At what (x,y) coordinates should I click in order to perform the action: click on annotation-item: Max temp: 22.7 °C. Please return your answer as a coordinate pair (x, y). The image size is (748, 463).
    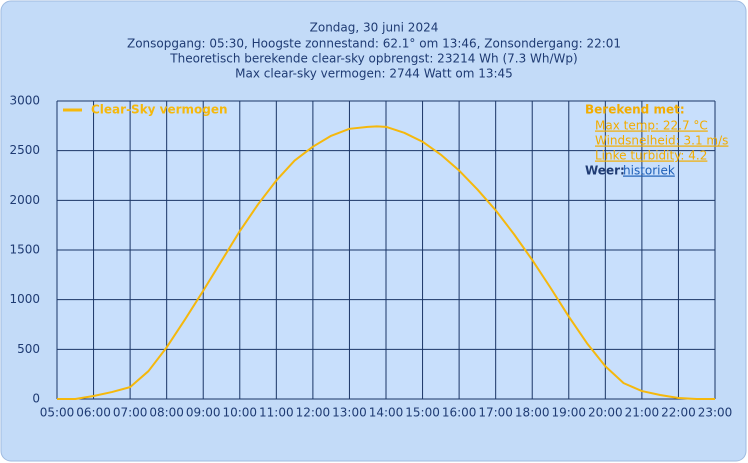
    Looking at the image, I should click on (651, 126).